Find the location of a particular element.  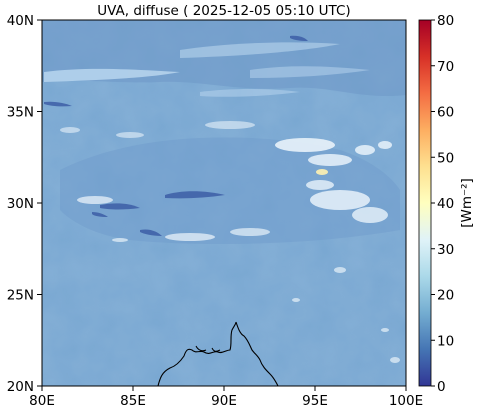

lon-label-80e: 80E is located at coordinates (42, 401).